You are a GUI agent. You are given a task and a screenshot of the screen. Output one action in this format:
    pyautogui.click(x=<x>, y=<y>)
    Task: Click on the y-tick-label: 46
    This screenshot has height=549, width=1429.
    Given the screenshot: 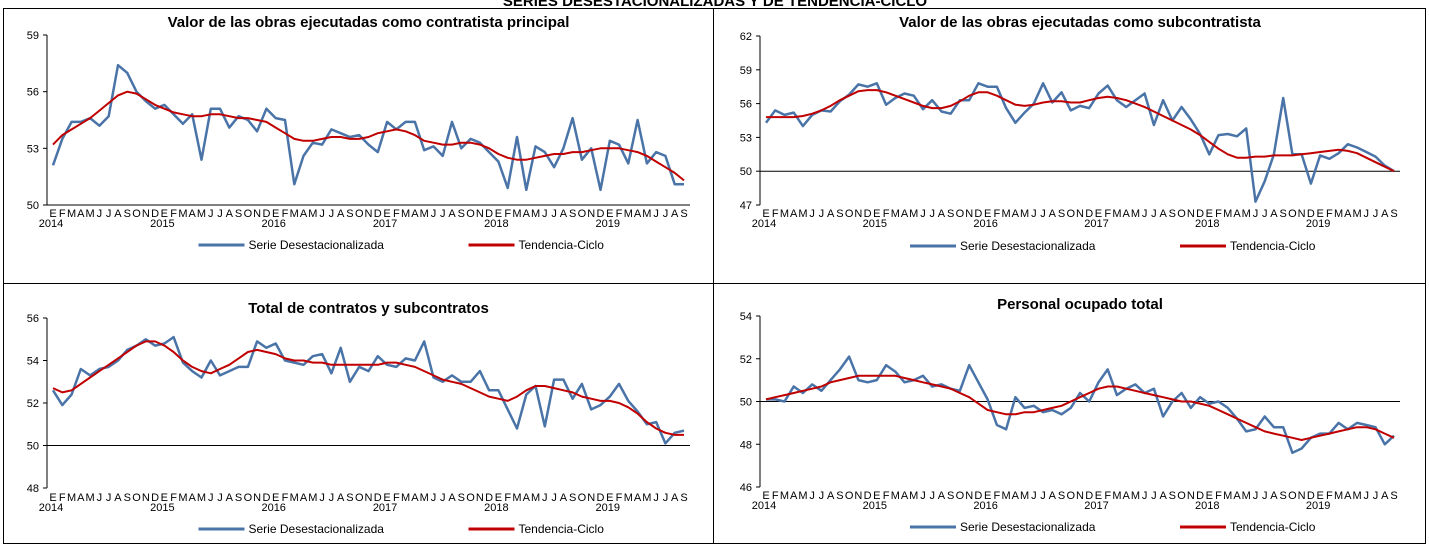 What is the action you would take?
    pyautogui.click(x=746, y=488)
    